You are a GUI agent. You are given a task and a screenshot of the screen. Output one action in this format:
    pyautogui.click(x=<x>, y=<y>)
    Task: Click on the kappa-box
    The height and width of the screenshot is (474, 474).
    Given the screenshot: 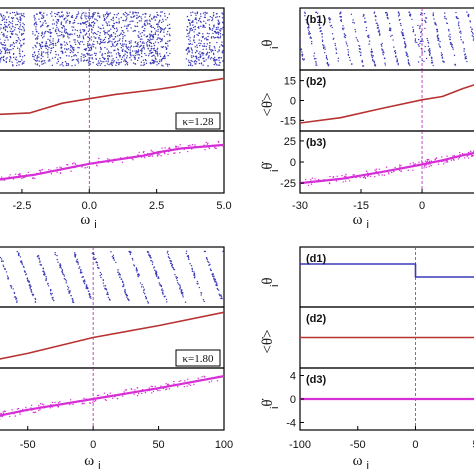 What is the action you would take?
    pyautogui.click(x=198, y=358)
    